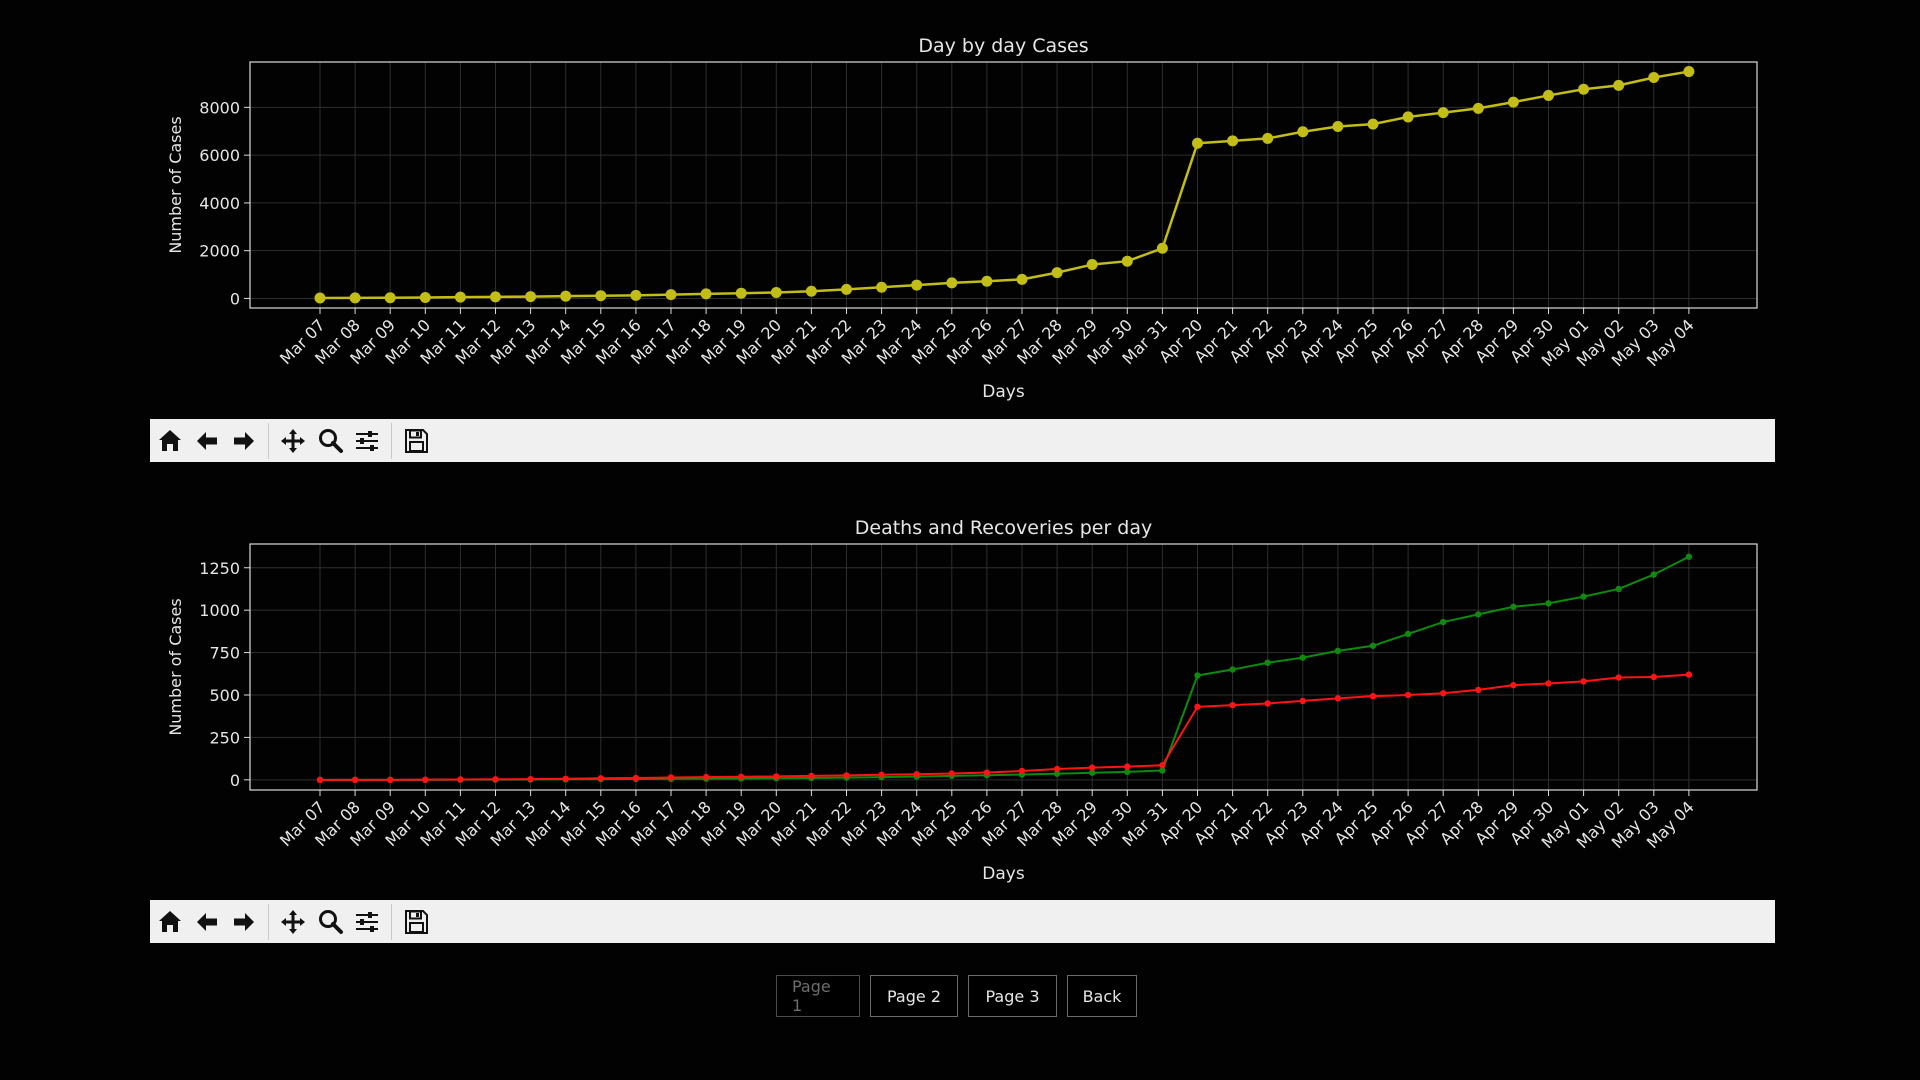 The height and width of the screenshot is (1080, 1920). Describe the element at coordinates (962, 921) in the screenshot. I see `chart-toolbar-deaths-recoveries` at that location.